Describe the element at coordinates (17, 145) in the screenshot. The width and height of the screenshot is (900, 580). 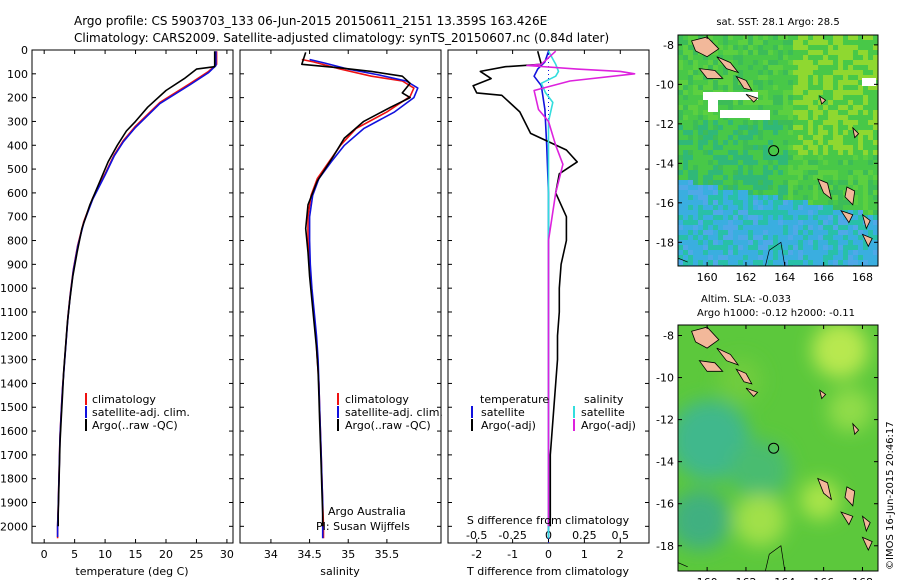
I see `y-tick-label: 400` at that location.